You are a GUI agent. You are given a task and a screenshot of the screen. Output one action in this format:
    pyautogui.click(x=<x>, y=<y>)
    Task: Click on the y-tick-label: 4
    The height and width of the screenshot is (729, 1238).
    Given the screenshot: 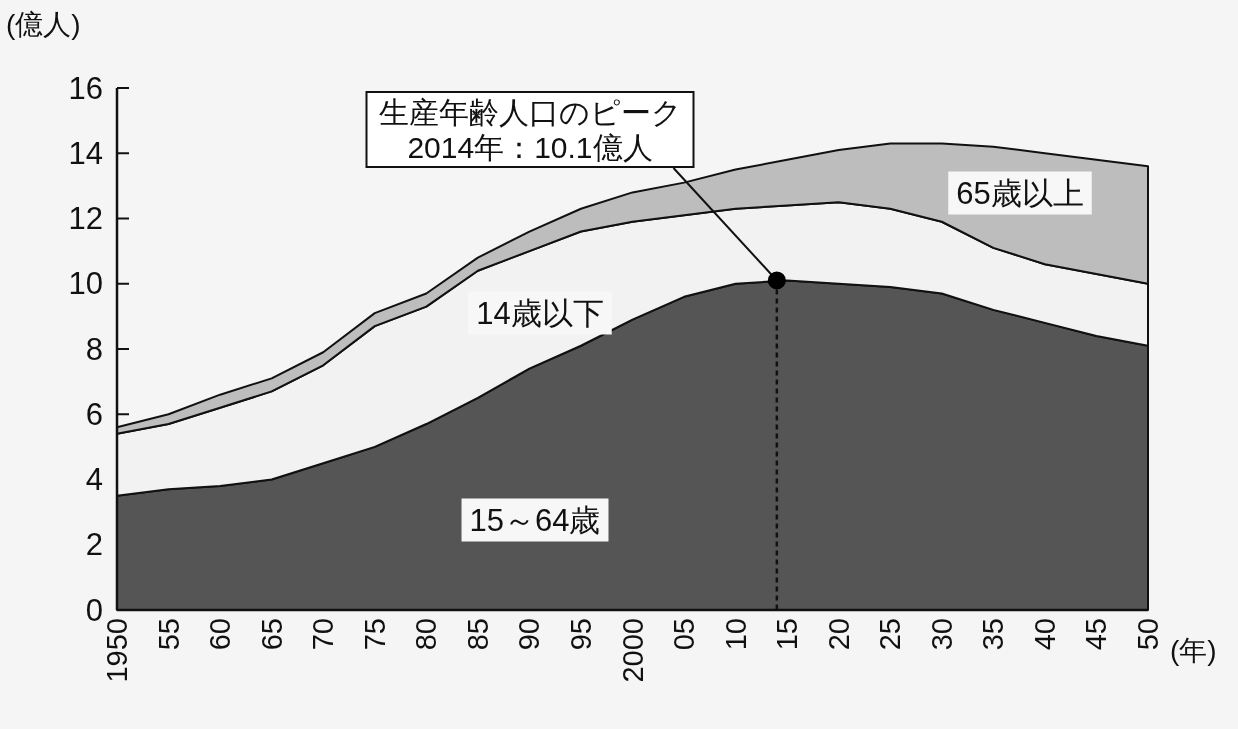 What is the action you would take?
    pyautogui.click(x=94, y=479)
    